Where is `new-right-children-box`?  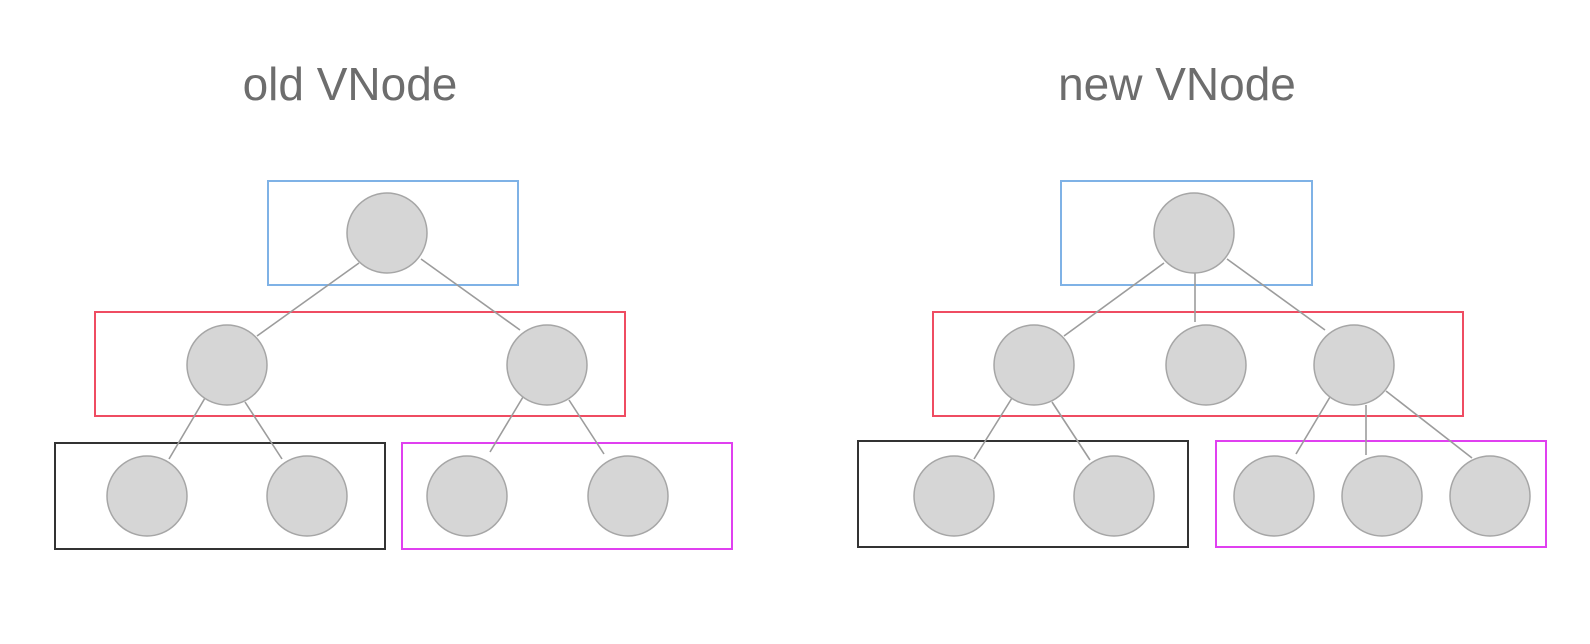 new-right-children-box is located at coordinates (1381, 494).